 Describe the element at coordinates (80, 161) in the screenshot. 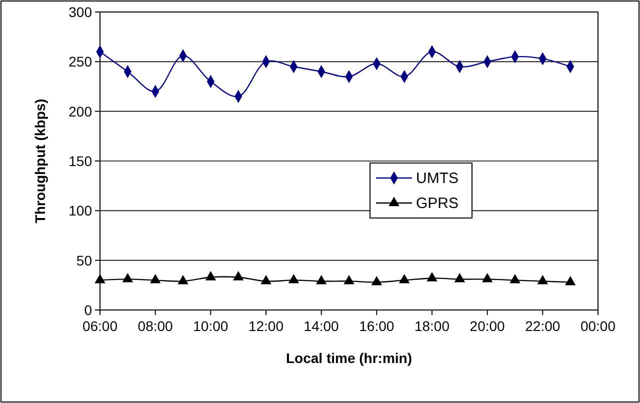

I see `y-tick-label: 150` at that location.